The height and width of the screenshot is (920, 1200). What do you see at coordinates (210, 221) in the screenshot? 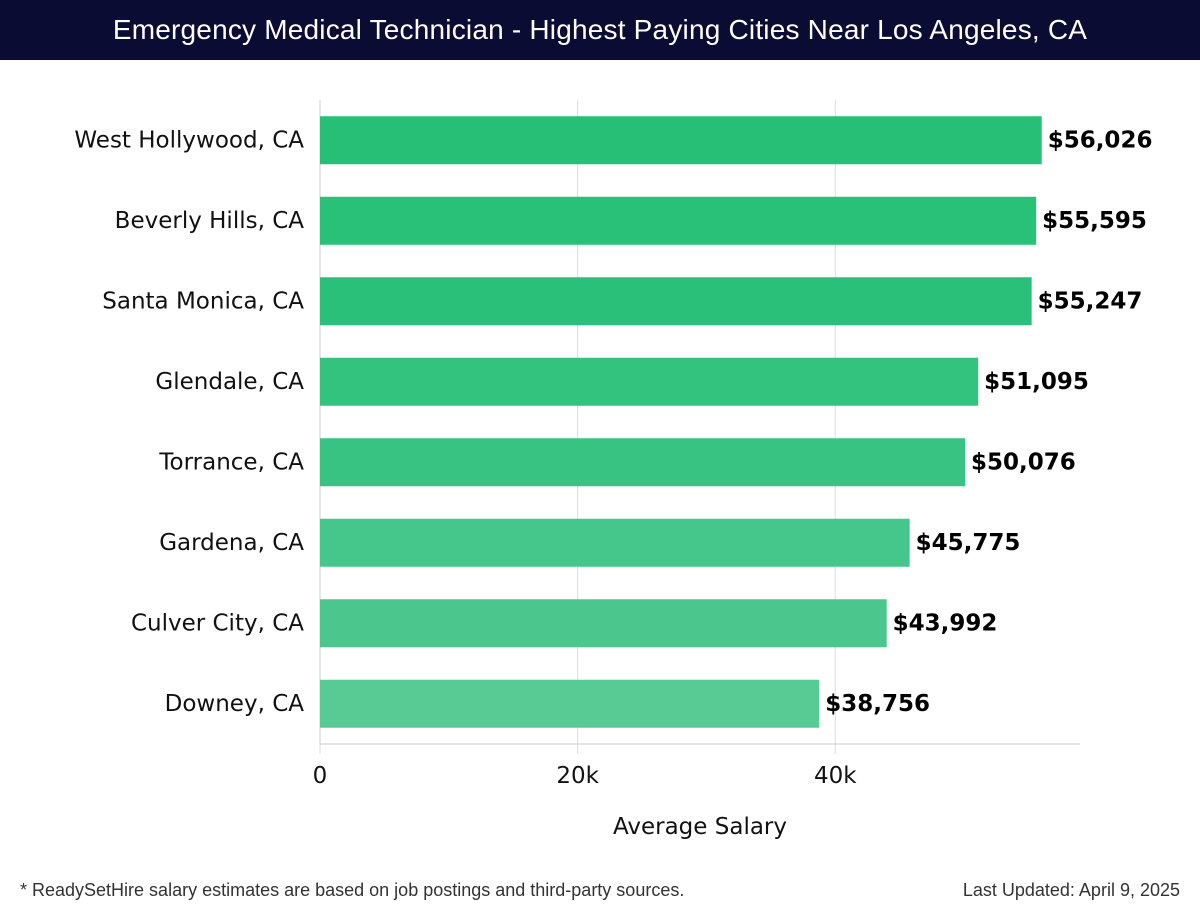
I see `category-label: Beverly Hills, CA` at bounding box center [210, 221].